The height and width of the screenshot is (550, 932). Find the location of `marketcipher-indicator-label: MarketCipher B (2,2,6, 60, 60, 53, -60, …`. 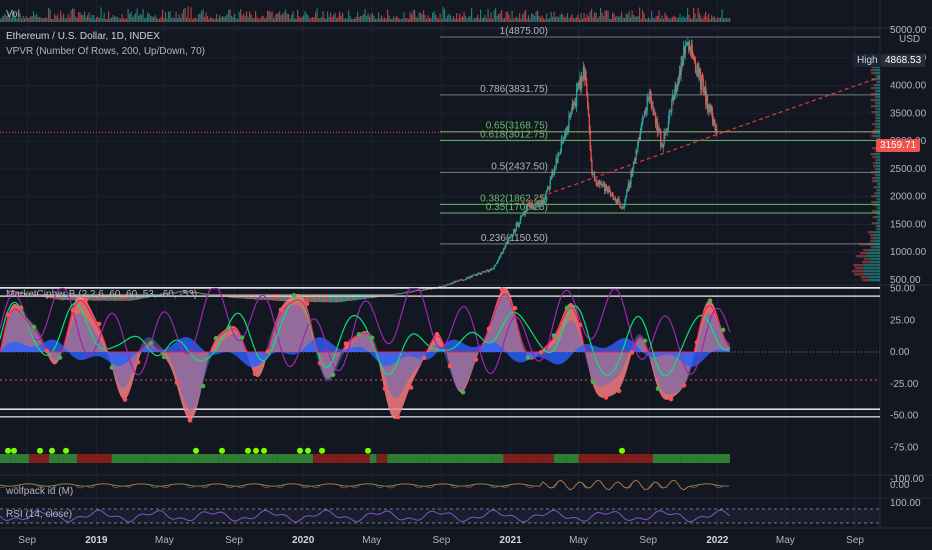

marketcipher-indicator-label: MarketCipher B (2,2,6, 60, 60, 53, -60, … is located at coordinates (102, 294).